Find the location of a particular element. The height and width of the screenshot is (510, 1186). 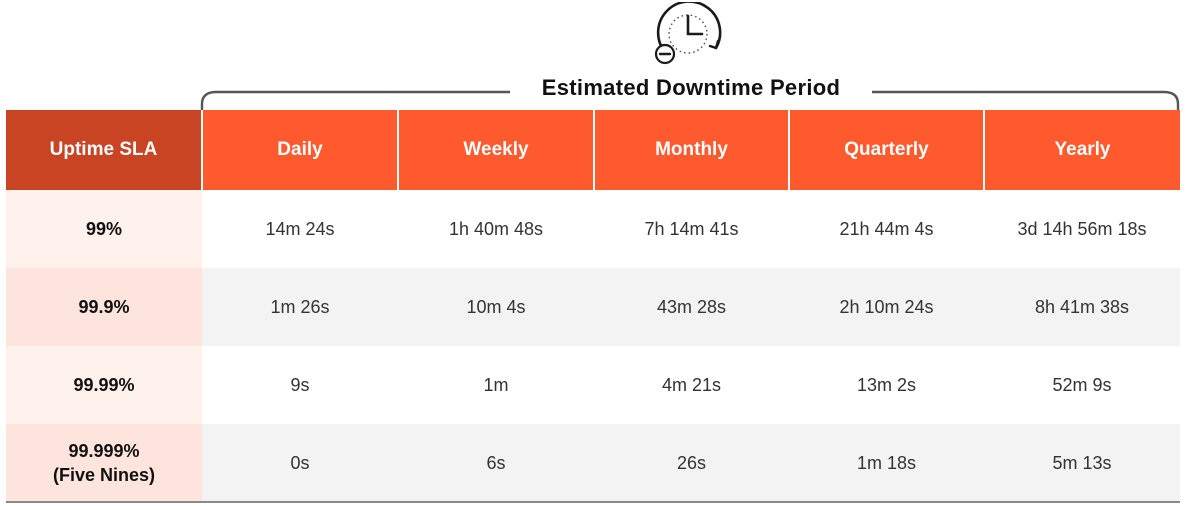

column-header-weekly: Weekly is located at coordinates (495, 150).